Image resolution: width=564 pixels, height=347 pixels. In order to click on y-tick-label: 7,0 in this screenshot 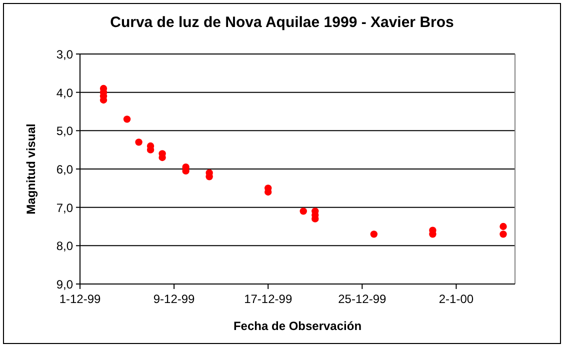, I will do `click(65, 207)`.